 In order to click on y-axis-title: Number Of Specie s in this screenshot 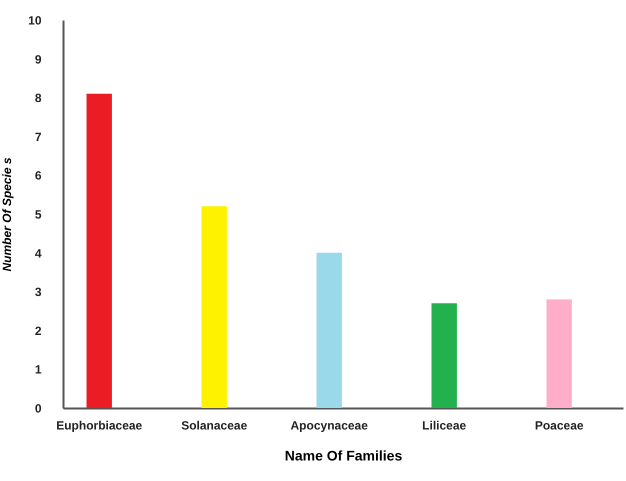, I will do `click(7, 214)`.